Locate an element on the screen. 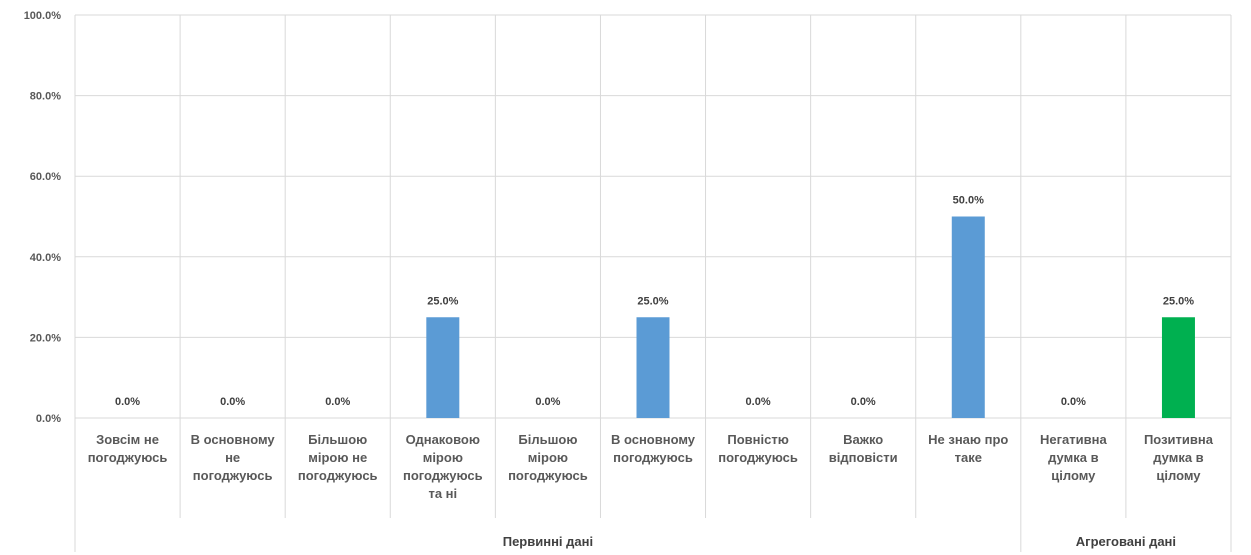 The height and width of the screenshot is (555, 1251). category-label: Повністю погоджуюсь is located at coordinates (758, 448).